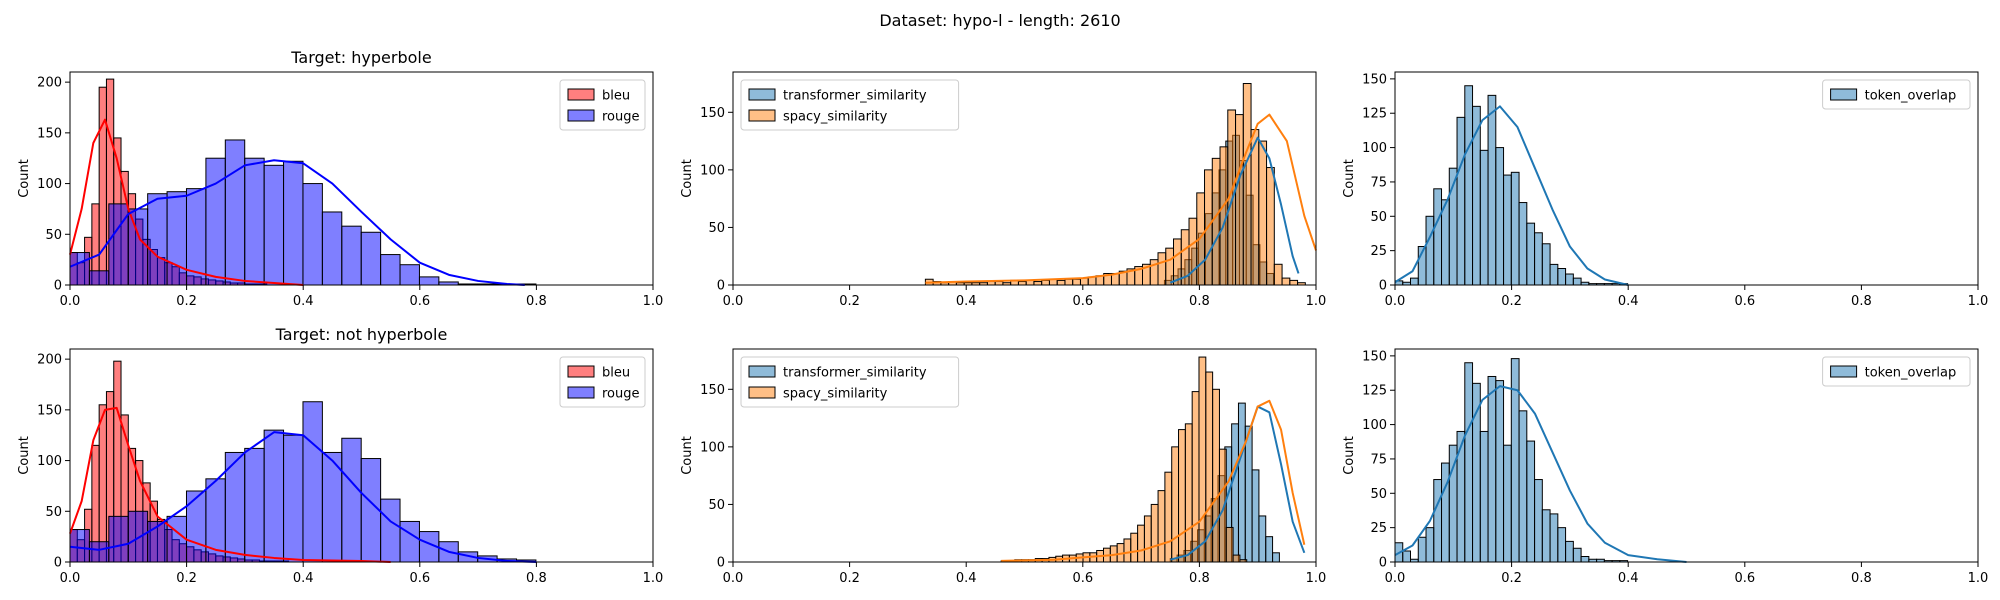 This screenshot has height=600, width=2000. What do you see at coordinates (1911, 96) in the screenshot?
I see `legend-entry-token_overlap: token_overlap` at bounding box center [1911, 96].